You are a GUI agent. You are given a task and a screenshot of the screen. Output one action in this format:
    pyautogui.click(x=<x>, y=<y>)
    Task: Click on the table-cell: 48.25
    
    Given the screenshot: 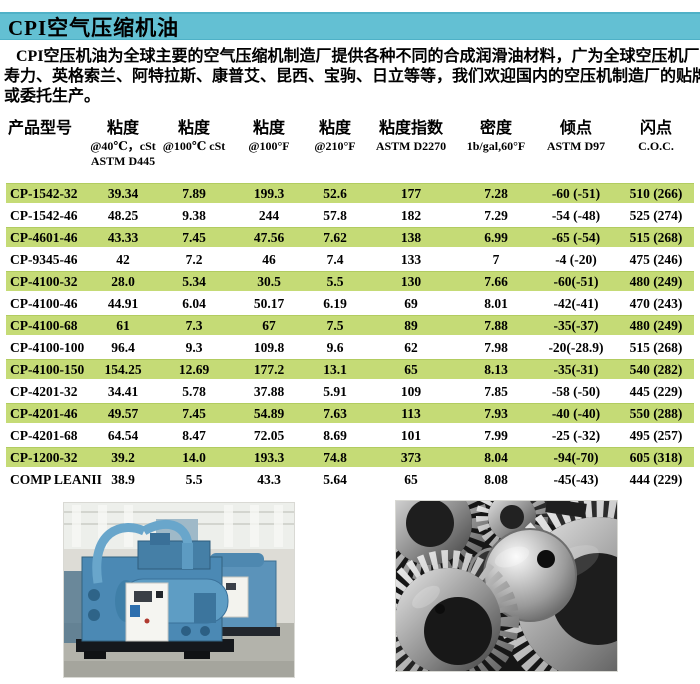 What is the action you would take?
    pyautogui.click(x=123, y=216)
    